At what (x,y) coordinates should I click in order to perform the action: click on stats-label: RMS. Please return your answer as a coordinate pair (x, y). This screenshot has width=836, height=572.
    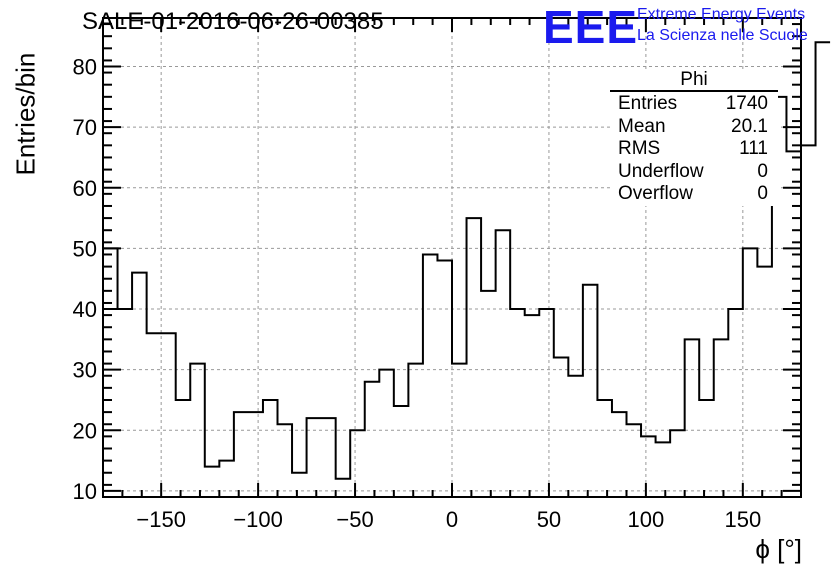
    Looking at the image, I should click on (639, 148).